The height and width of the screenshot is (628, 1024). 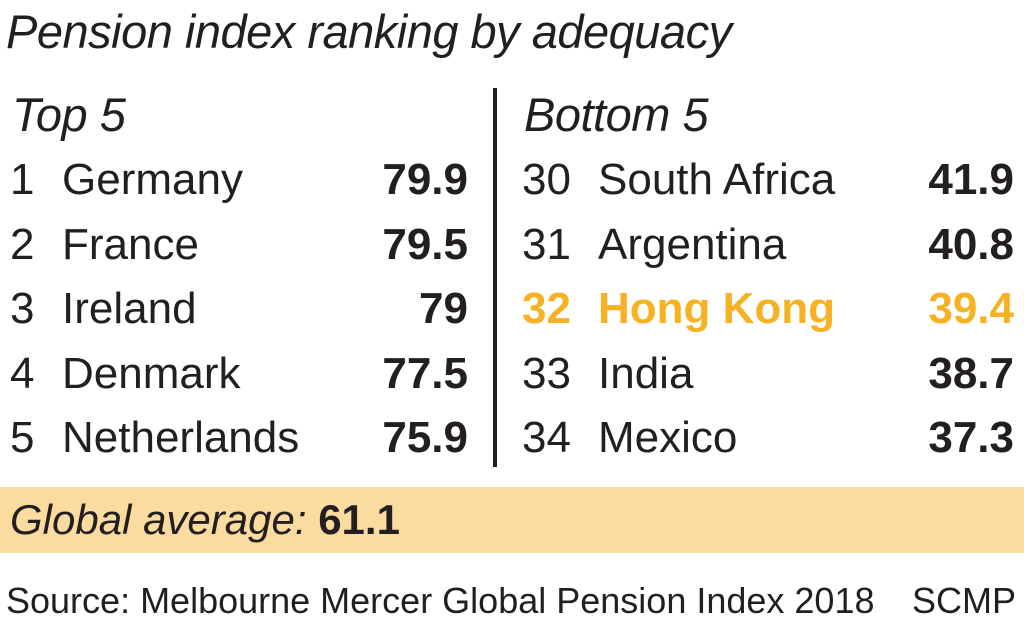 I want to click on country-name: Denmark, so click(x=151, y=373).